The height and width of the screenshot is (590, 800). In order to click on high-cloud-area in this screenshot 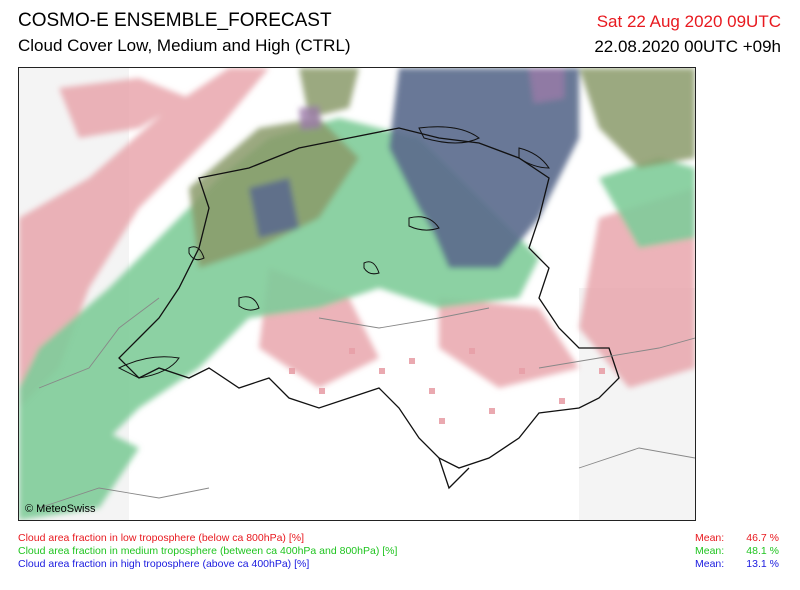, I will do `click(414, 168)`.